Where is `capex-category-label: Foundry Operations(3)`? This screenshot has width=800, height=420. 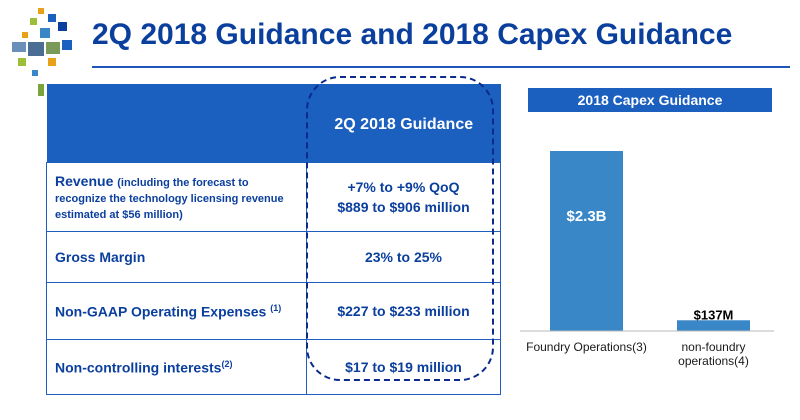
capex-category-label: Foundry Operations(3) is located at coordinates (586, 347).